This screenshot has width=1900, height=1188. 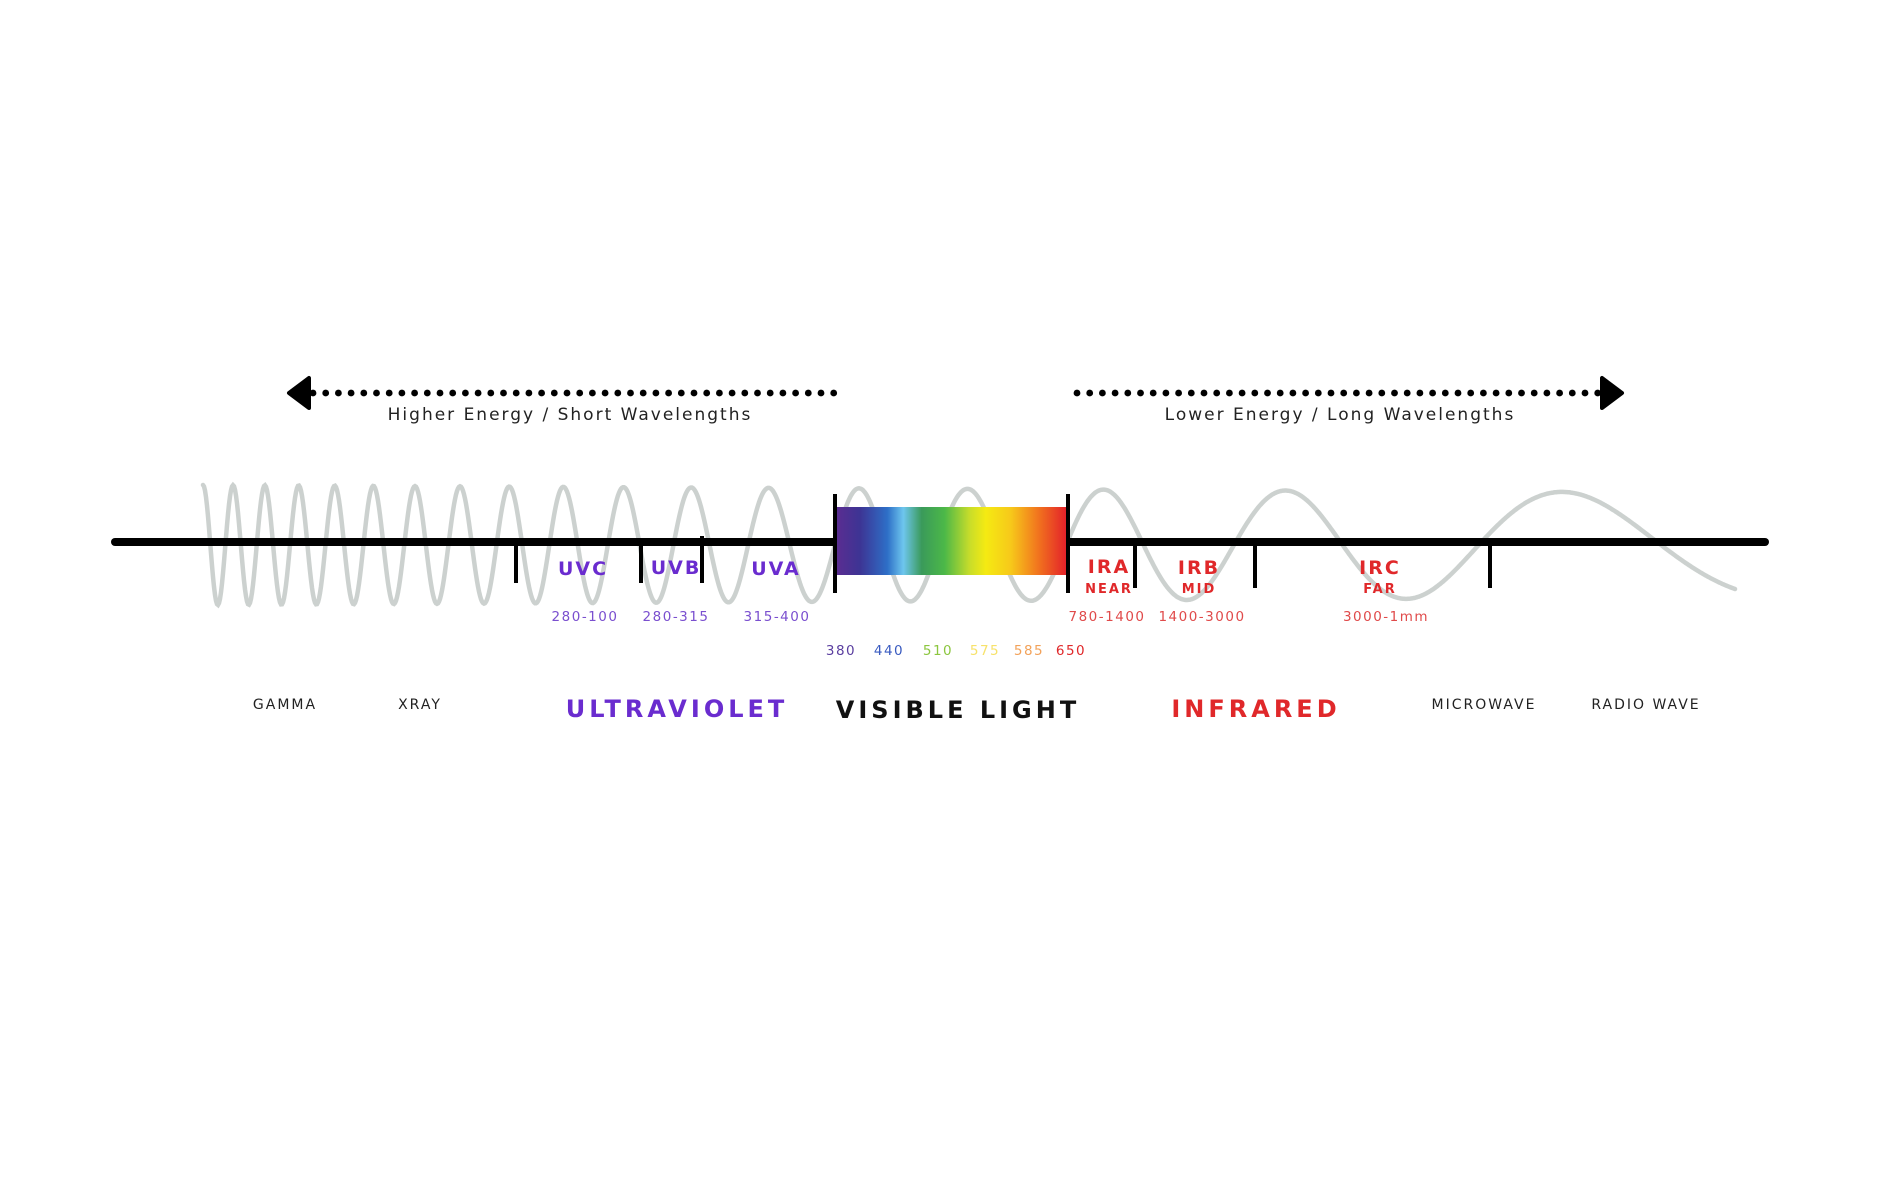 What do you see at coordinates (889, 651) in the screenshot?
I see `nm-label-440: 440` at bounding box center [889, 651].